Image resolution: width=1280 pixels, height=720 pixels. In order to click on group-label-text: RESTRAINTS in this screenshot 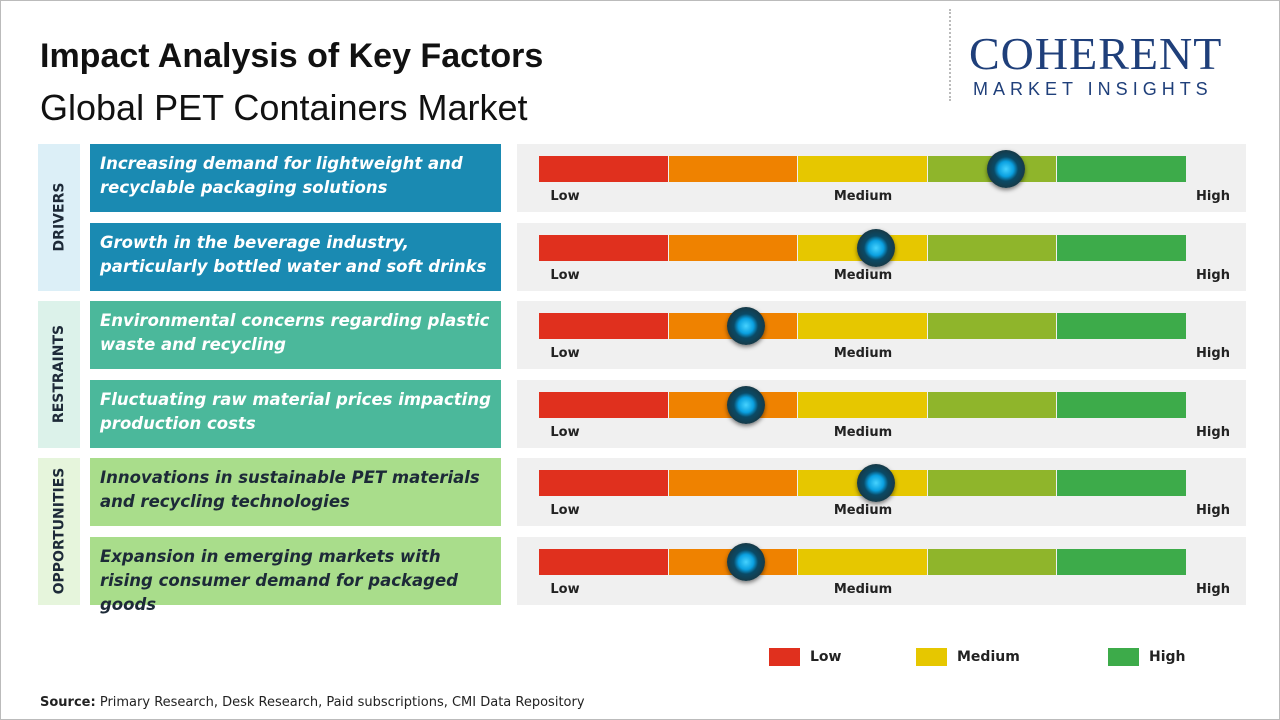, I will do `click(59, 374)`.